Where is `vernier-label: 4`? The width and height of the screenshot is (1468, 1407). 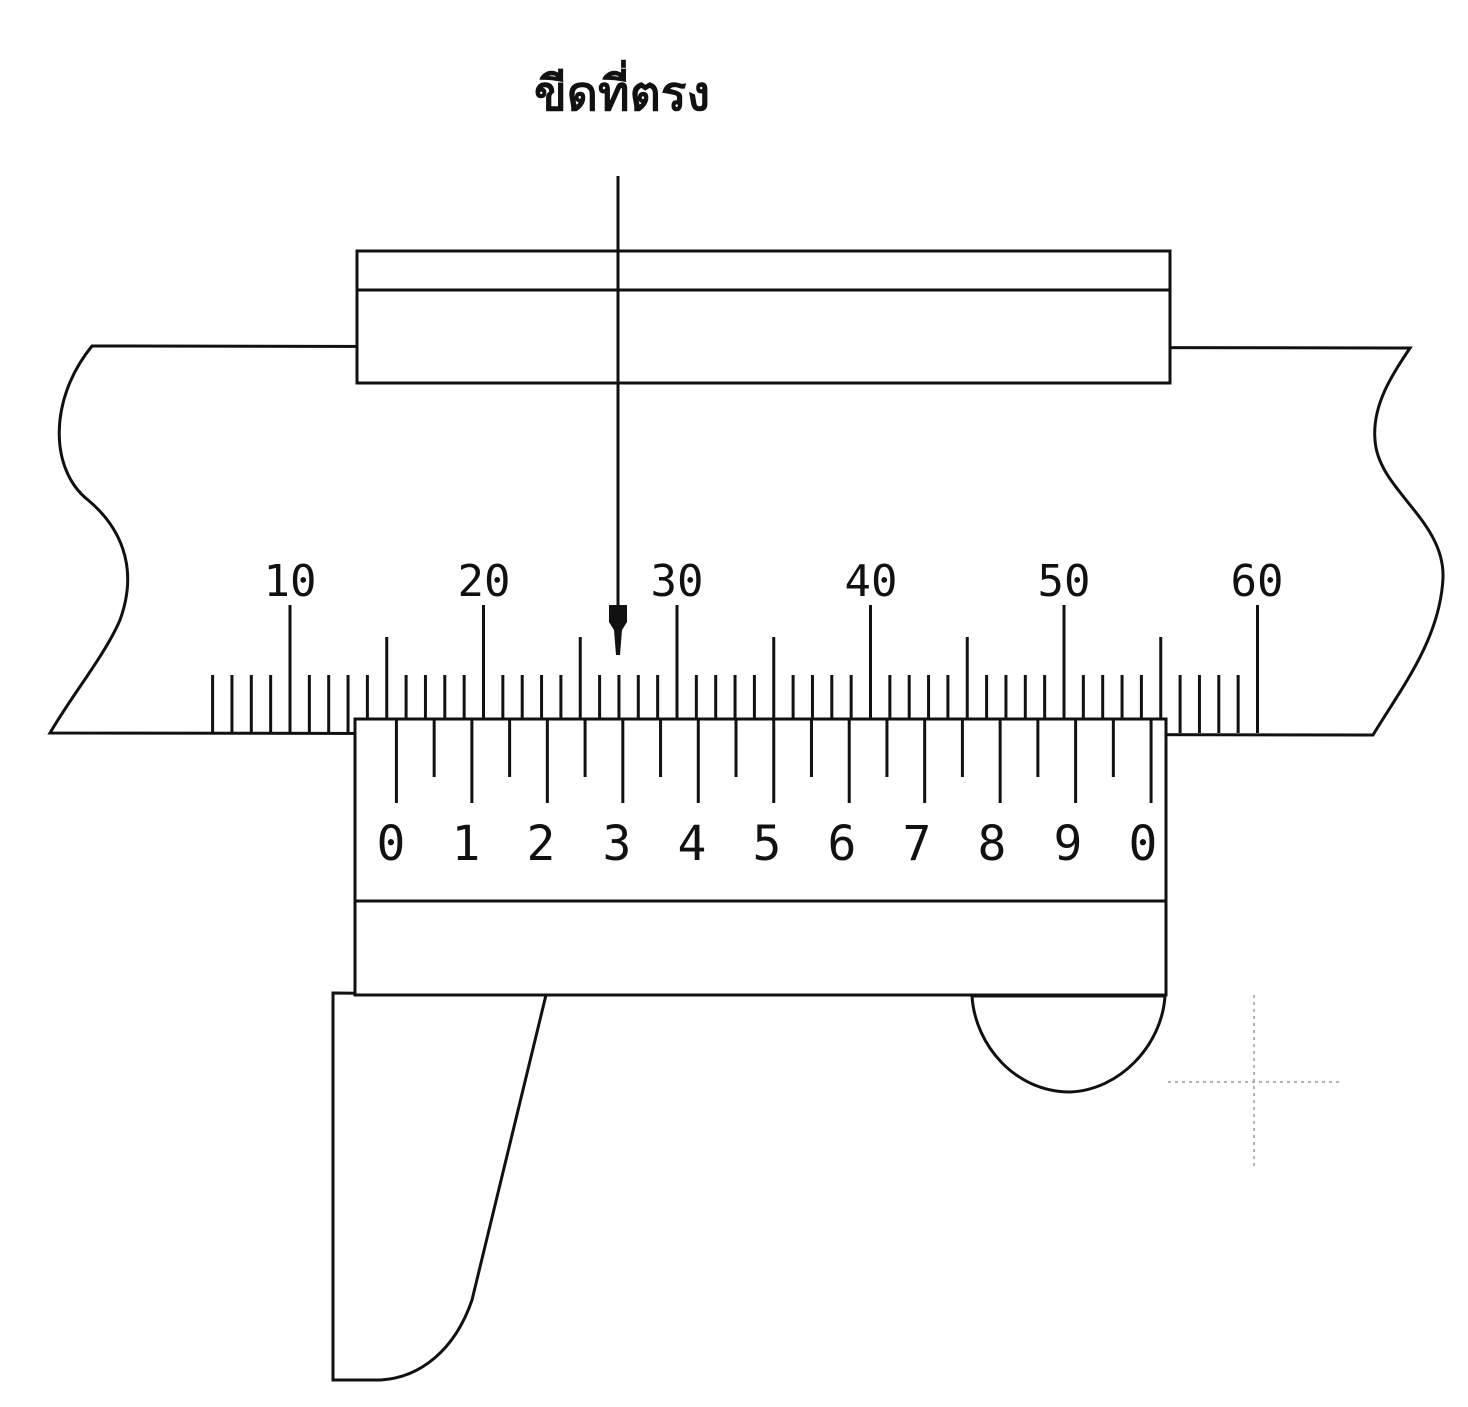
vernier-label: 4 is located at coordinates (692, 844).